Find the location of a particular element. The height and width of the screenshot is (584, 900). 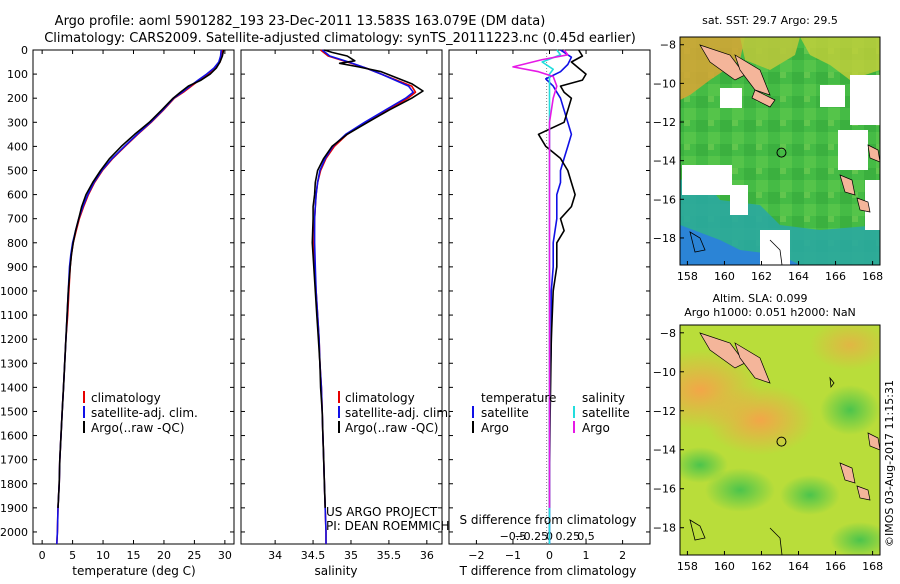

lat-tick-label: −8 is located at coordinates (668, 333).